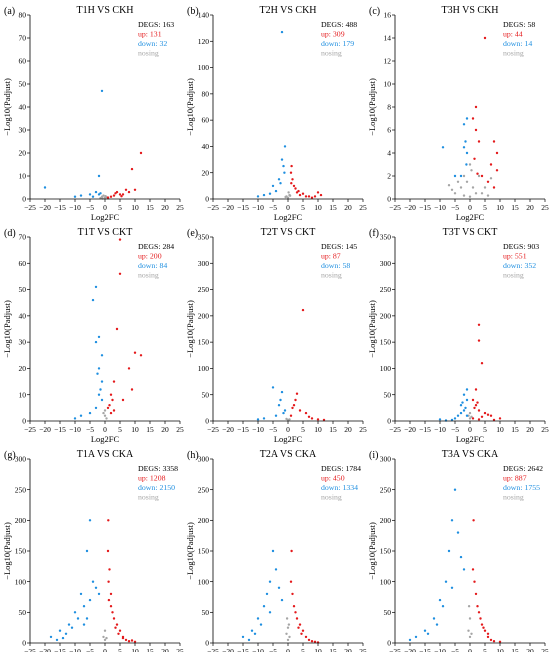 Image resolution: width=550 pixels, height=652 pixels. Describe the element at coordinates (156, 246) in the screenshot. I see `legend-entry: DEGS: 284` at that location.